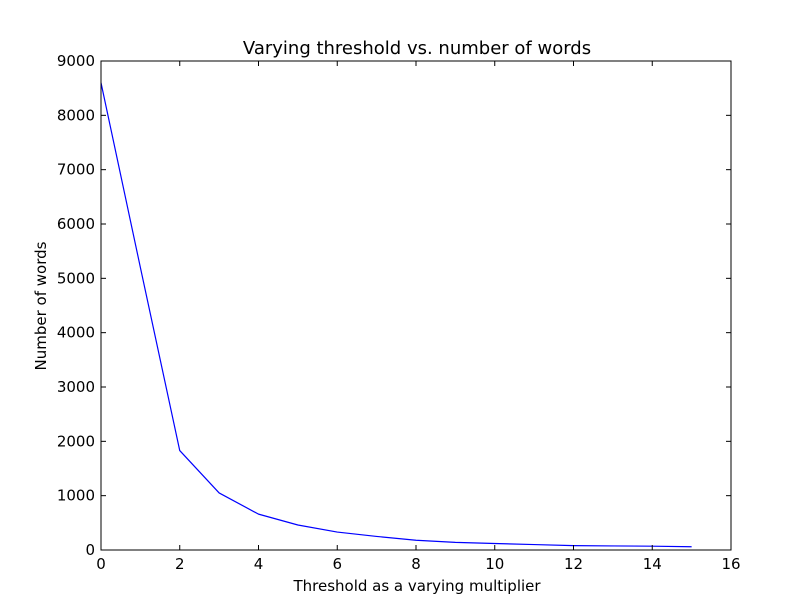  What do you see at coordinates (76, 387) in the screenshot?
I see `y-tick-label: 3000` at bounding box center [76, 387].